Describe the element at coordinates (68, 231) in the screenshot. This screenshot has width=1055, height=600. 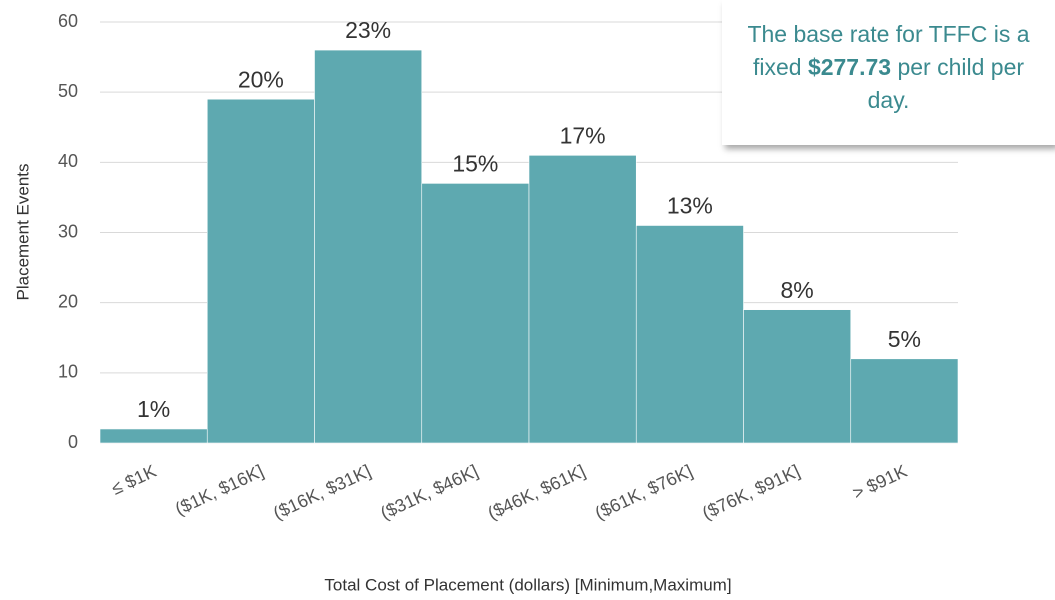
I see `y-tick-label: 30` at that location.